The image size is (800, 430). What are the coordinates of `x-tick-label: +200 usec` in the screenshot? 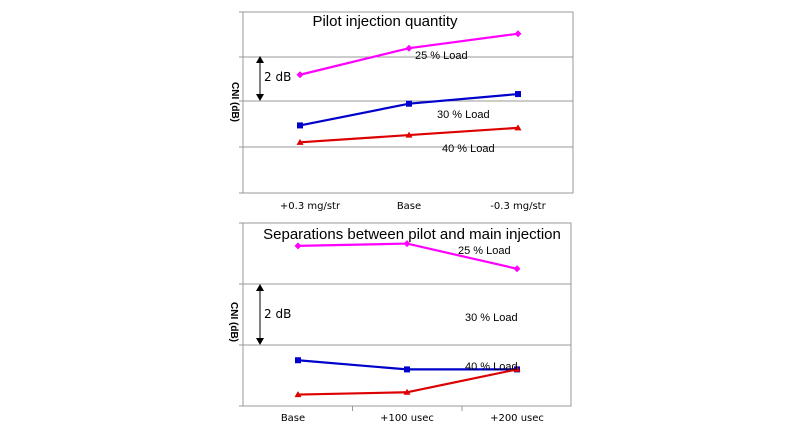 It's located at (517, 418).